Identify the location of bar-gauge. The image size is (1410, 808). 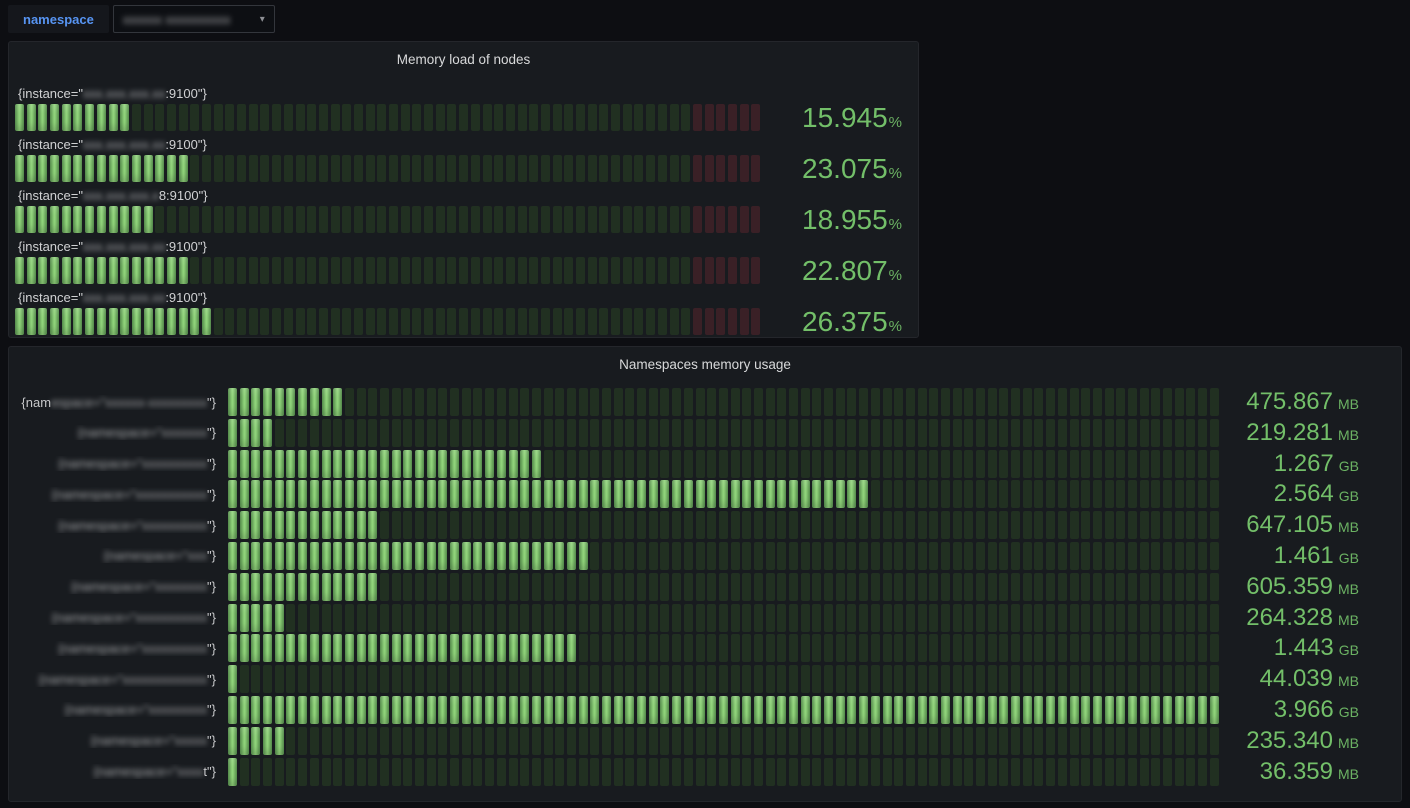
(723, 617).